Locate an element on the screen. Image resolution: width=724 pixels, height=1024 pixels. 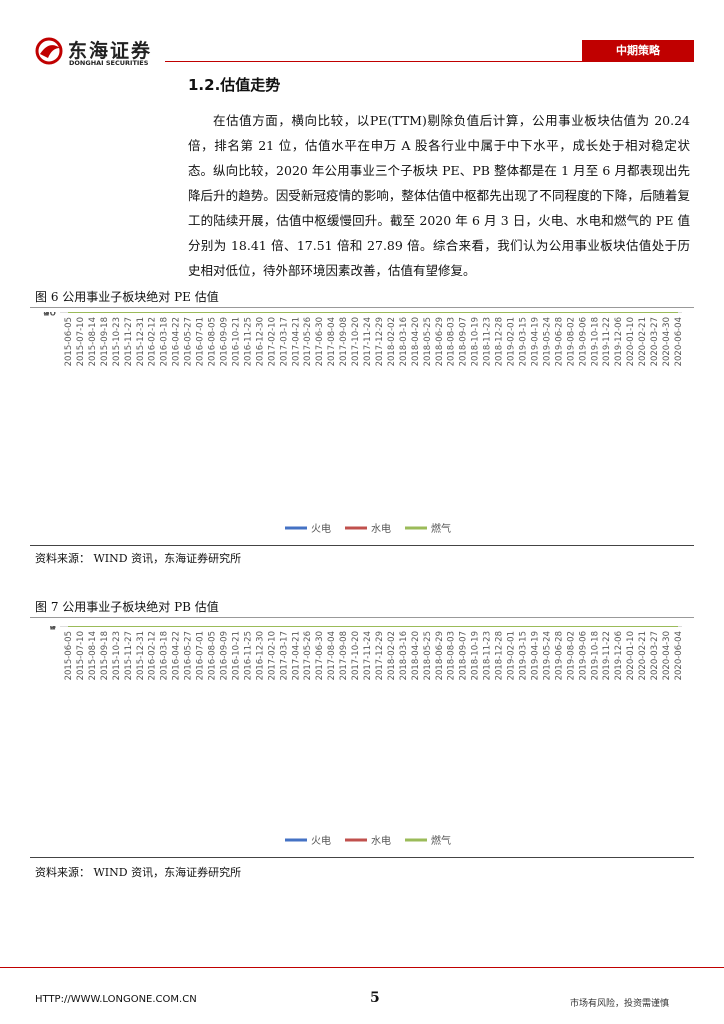
y-tick-label: 0 is located at coordinates (53, 315).